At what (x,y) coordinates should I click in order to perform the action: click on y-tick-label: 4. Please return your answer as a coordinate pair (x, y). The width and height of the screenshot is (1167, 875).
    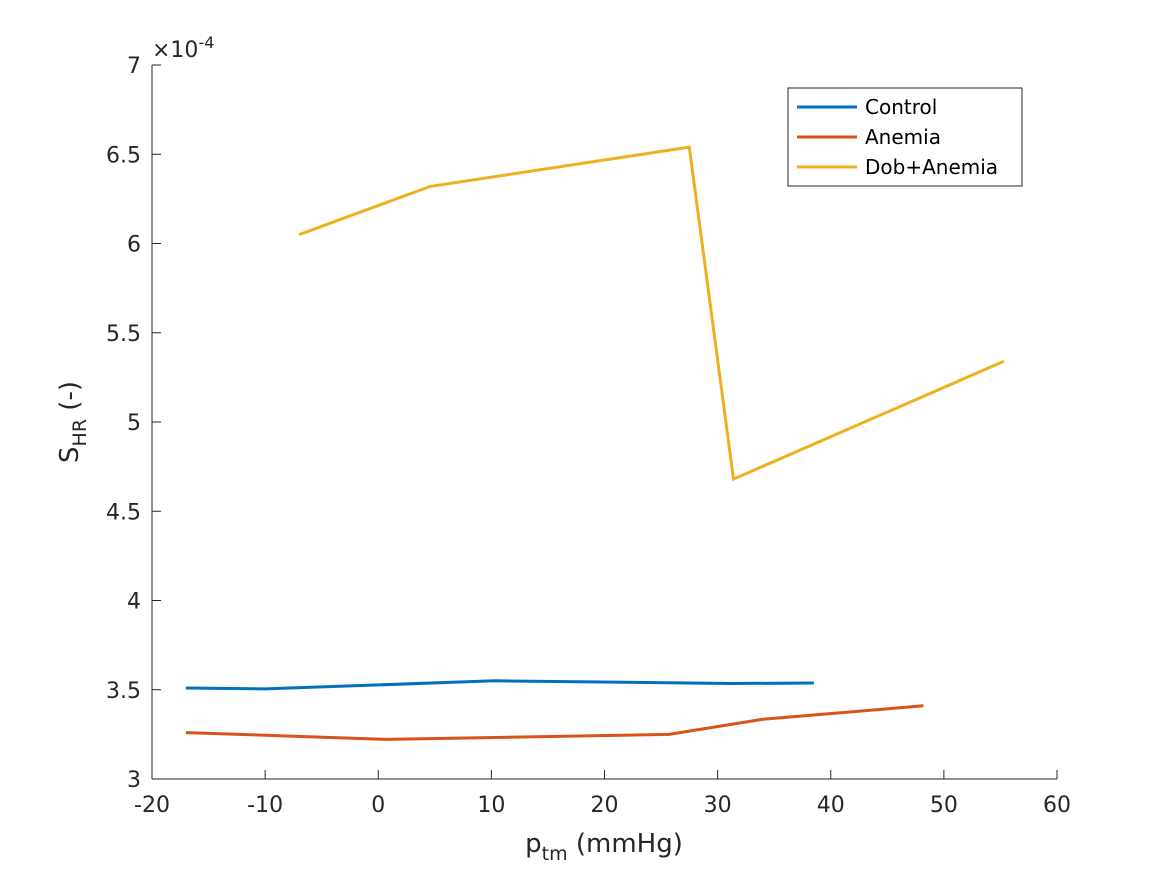
    Looking at the image, I should click on (134, 602).